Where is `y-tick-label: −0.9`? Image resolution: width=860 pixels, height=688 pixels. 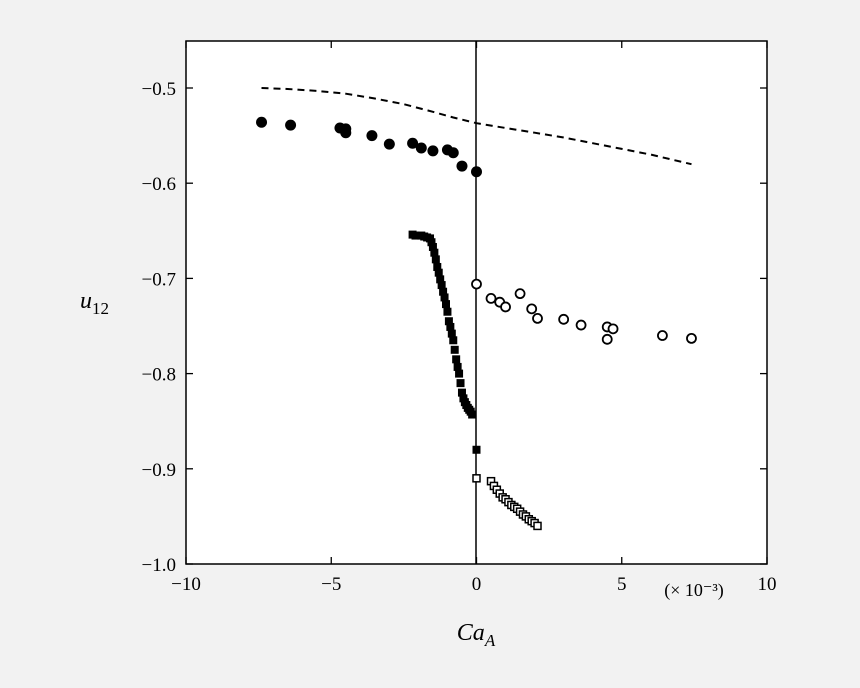 y-tick-label: −0.9 is located at coordinates (159, 470).